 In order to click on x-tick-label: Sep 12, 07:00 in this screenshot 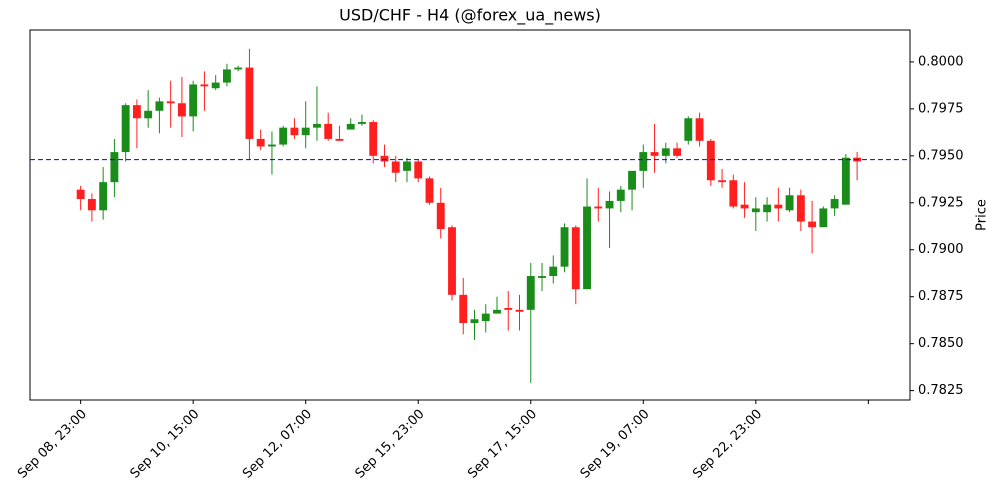, I will do `click(277, 444)`.